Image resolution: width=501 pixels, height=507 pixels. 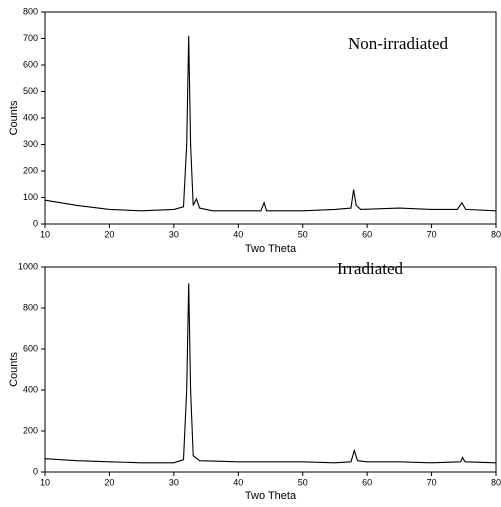 What do you see at coordinates (370, 268) in the screenshot?
I see `annotation: Irradiated` at bounding box center [370, 268].